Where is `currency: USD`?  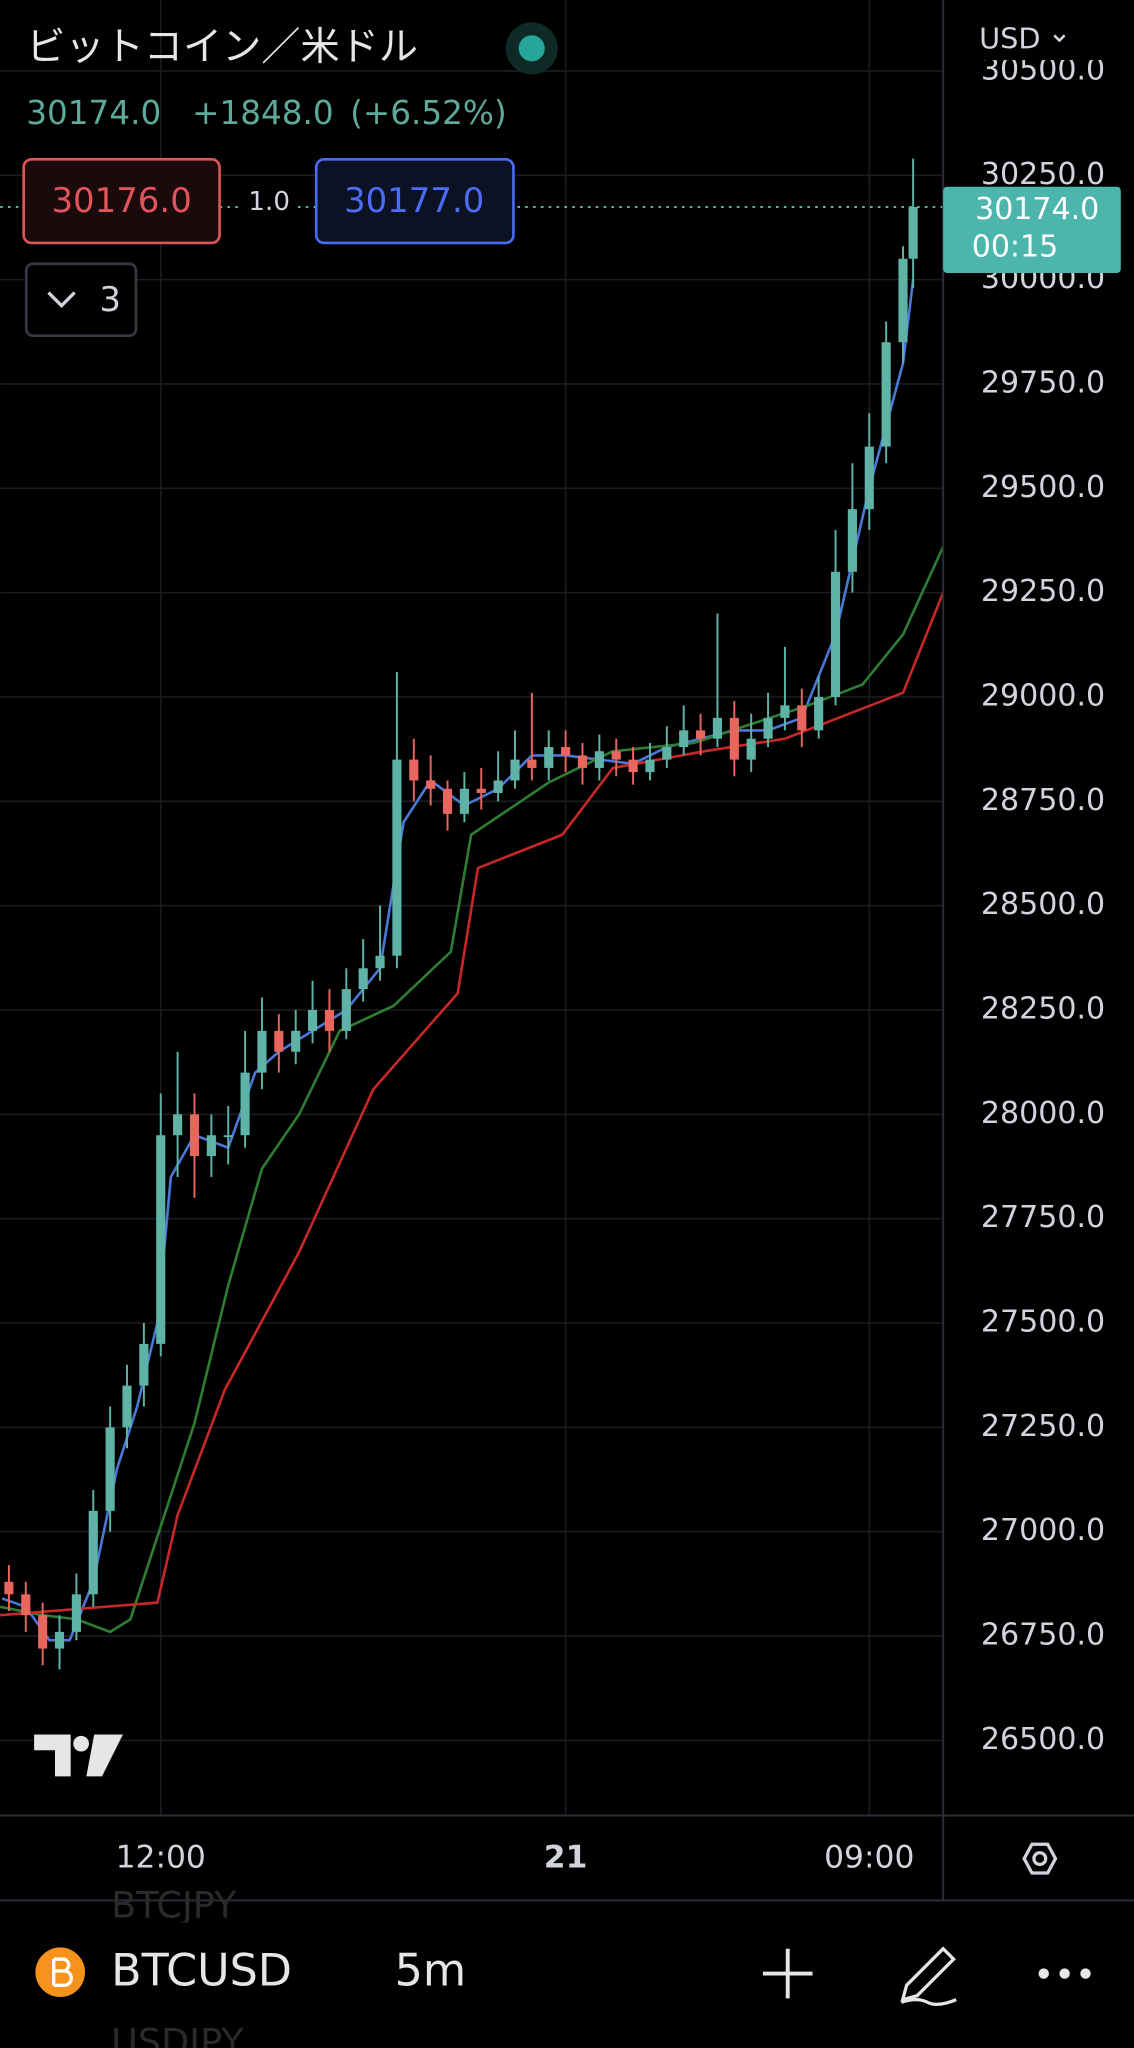 currency: USD is located at coordinates (1009, 38).